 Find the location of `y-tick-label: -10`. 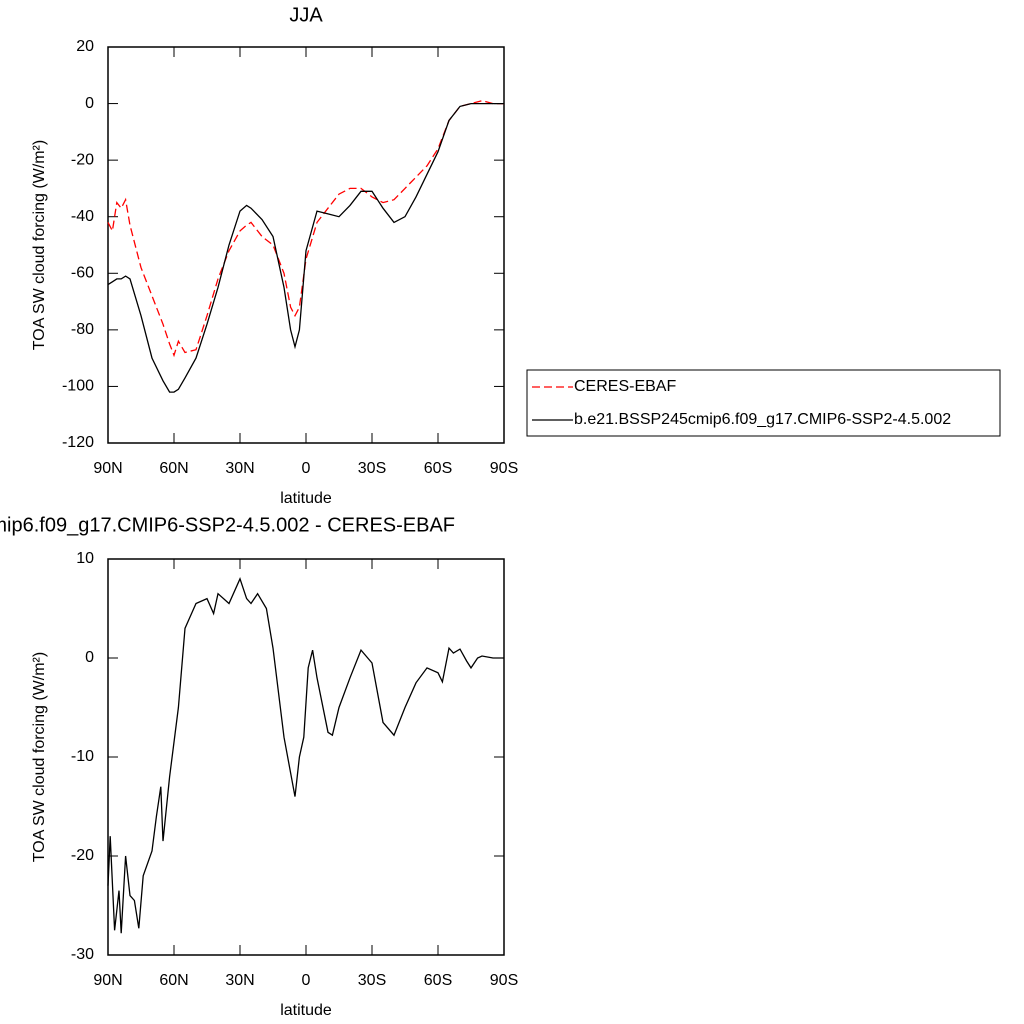

y-tick-label: -10 is located at coordinates (82, 756).